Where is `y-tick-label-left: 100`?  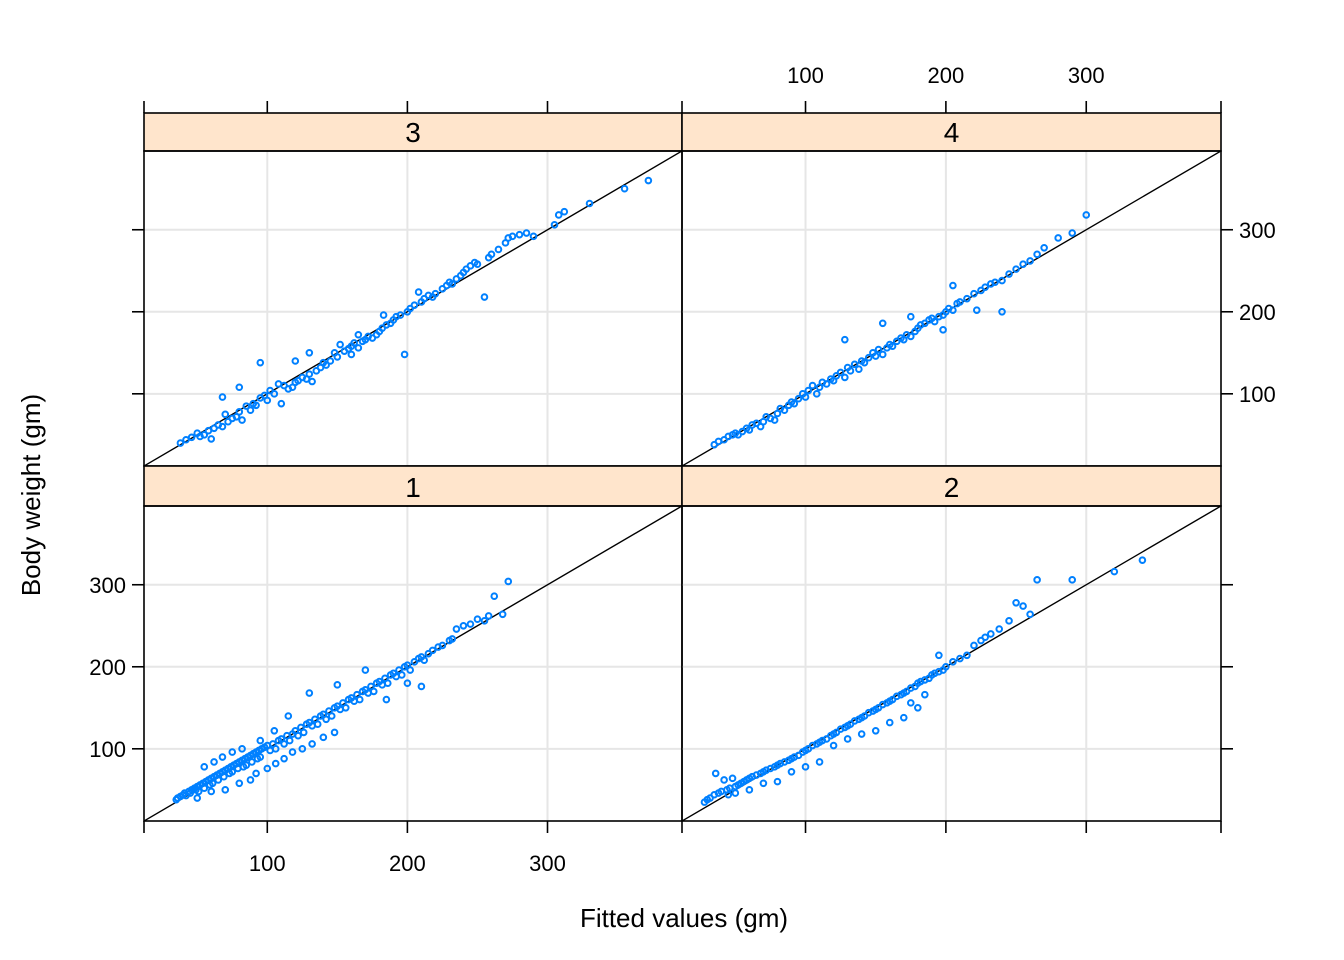 y-tick-label-left: 100 is located at coordinates (107, 749).